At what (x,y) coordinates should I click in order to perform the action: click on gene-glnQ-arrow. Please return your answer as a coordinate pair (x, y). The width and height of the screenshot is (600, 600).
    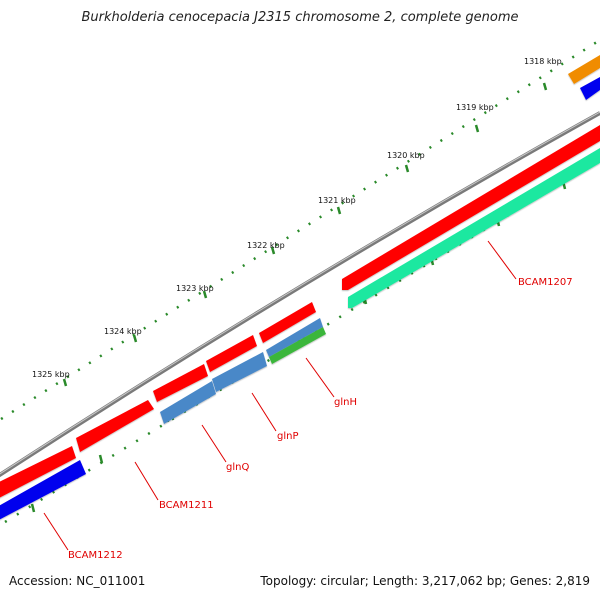
    Looking at the image, I should click on (180, 383).